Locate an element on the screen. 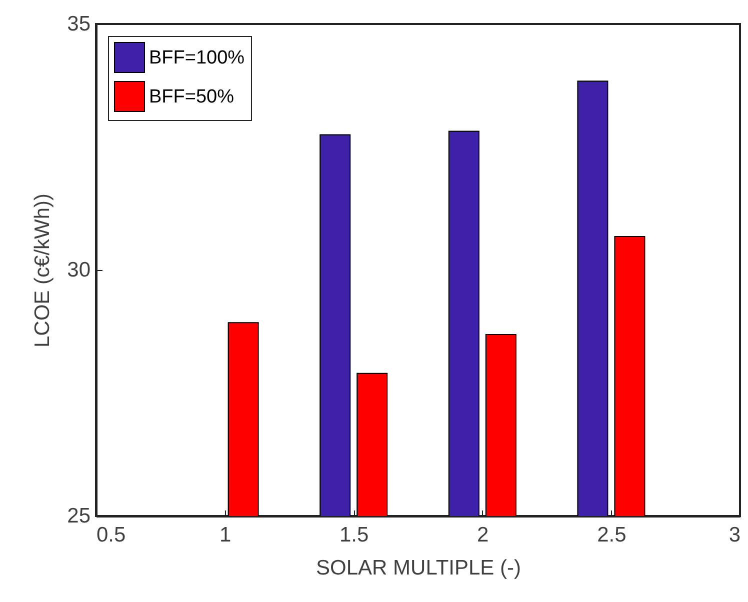  x-tick-label: 2.5 is located at coordinates (611, 535).